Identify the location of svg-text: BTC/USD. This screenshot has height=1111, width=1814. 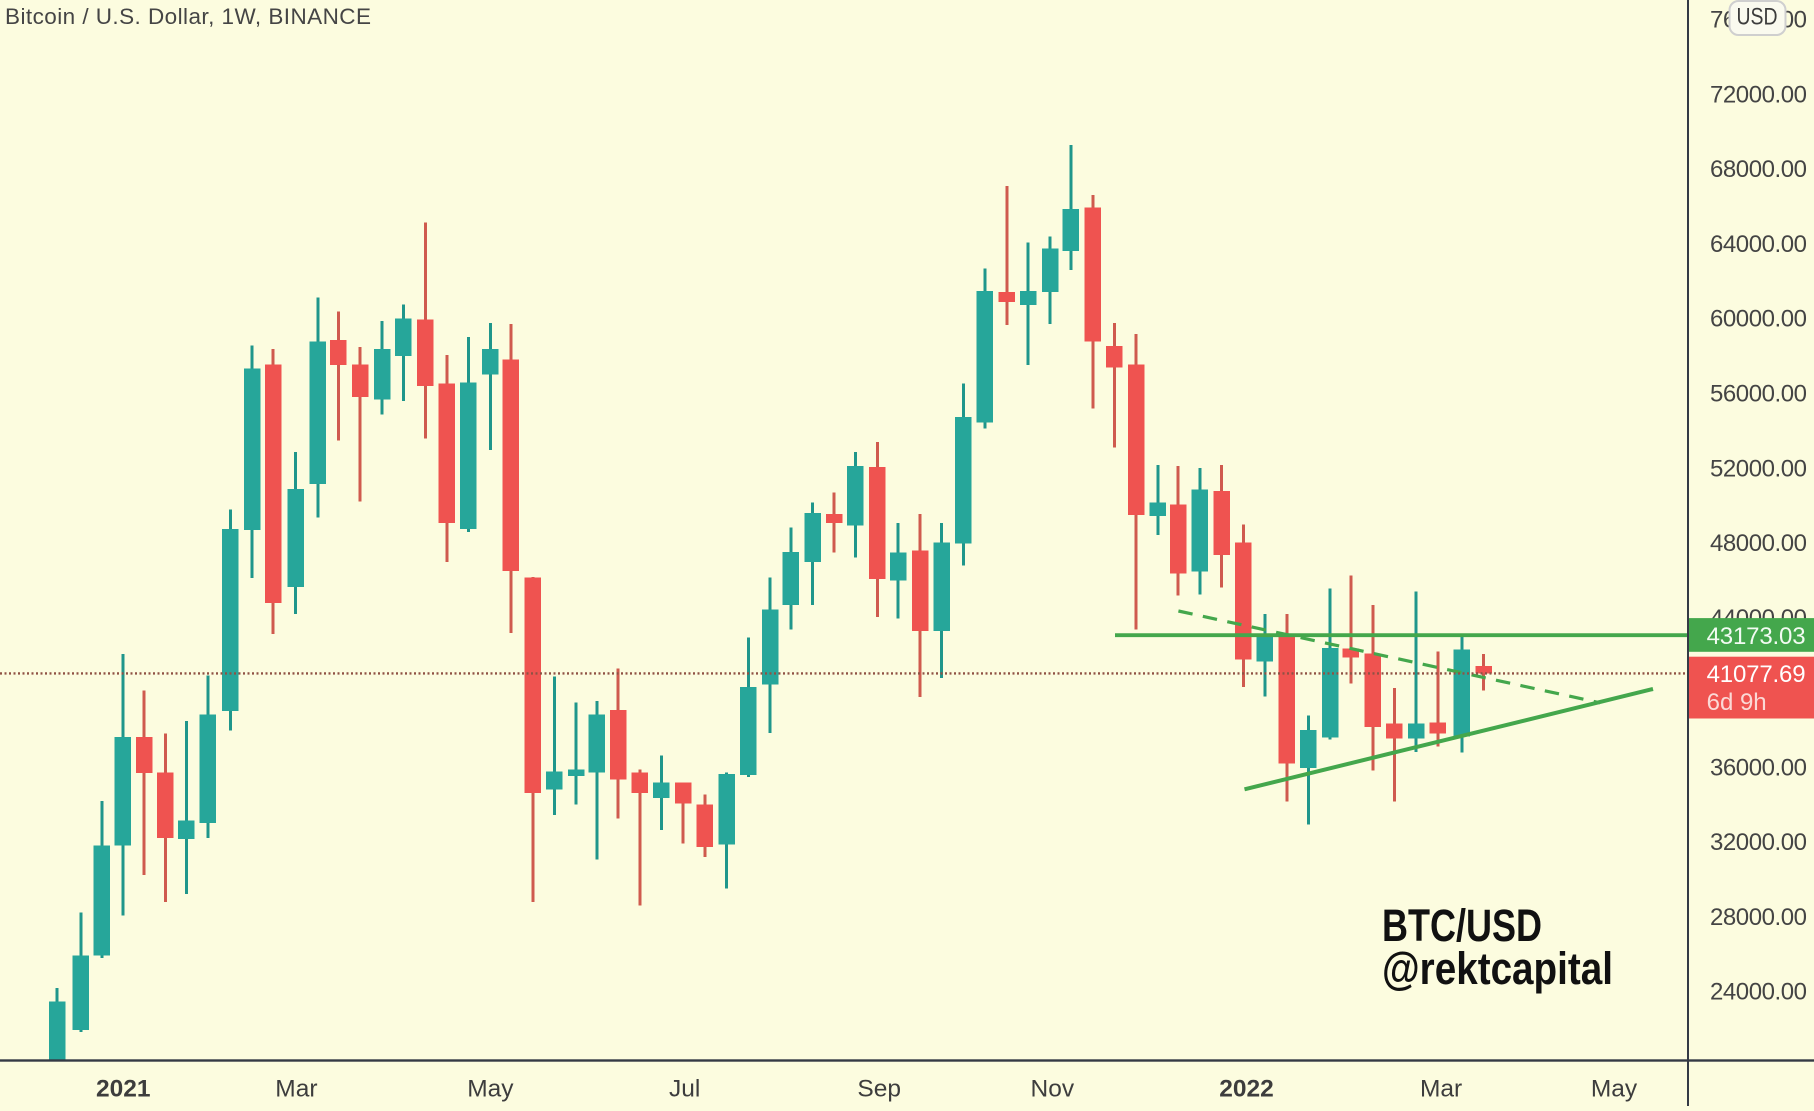
(1462, 925).